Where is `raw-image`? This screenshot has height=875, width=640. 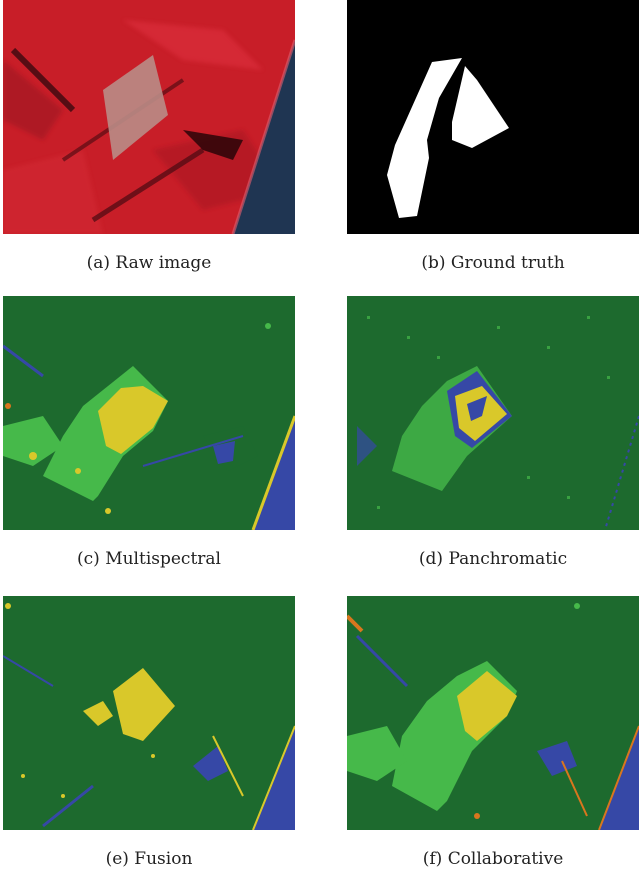 raw-image is located at coordinates (149, 117).